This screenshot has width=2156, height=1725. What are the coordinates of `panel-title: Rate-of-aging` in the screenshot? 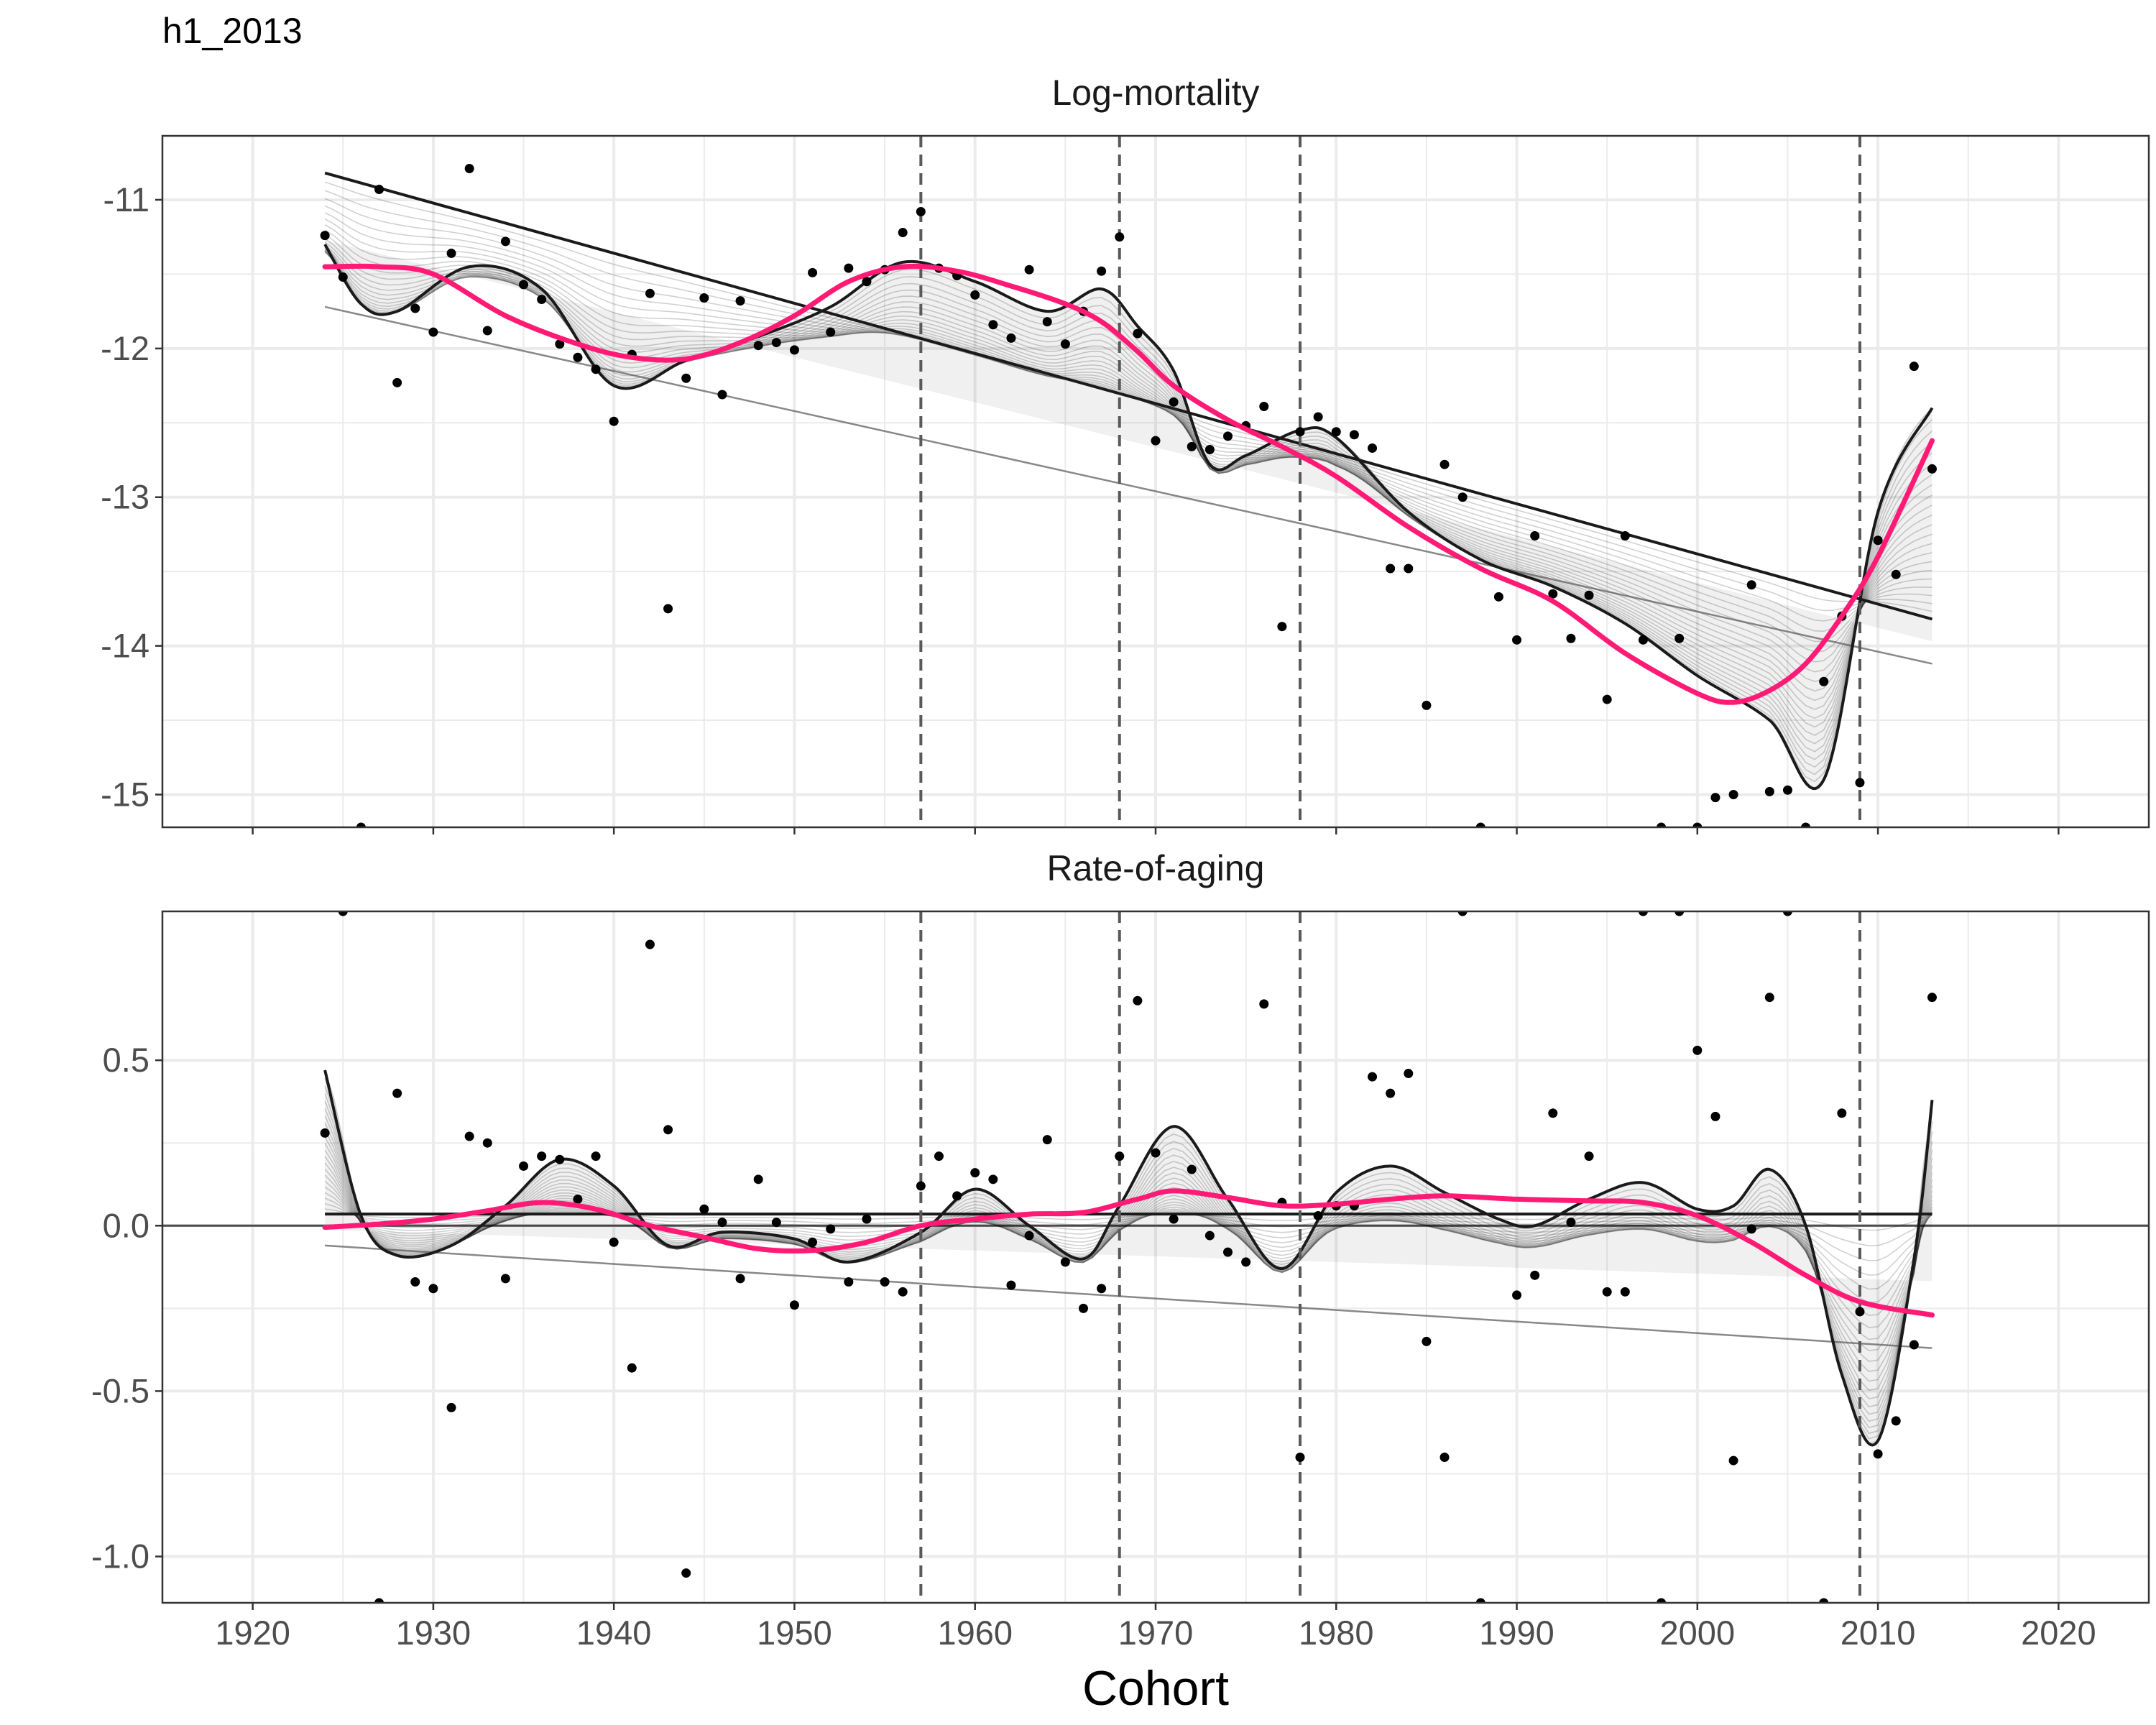 It's located at (1156, 868).